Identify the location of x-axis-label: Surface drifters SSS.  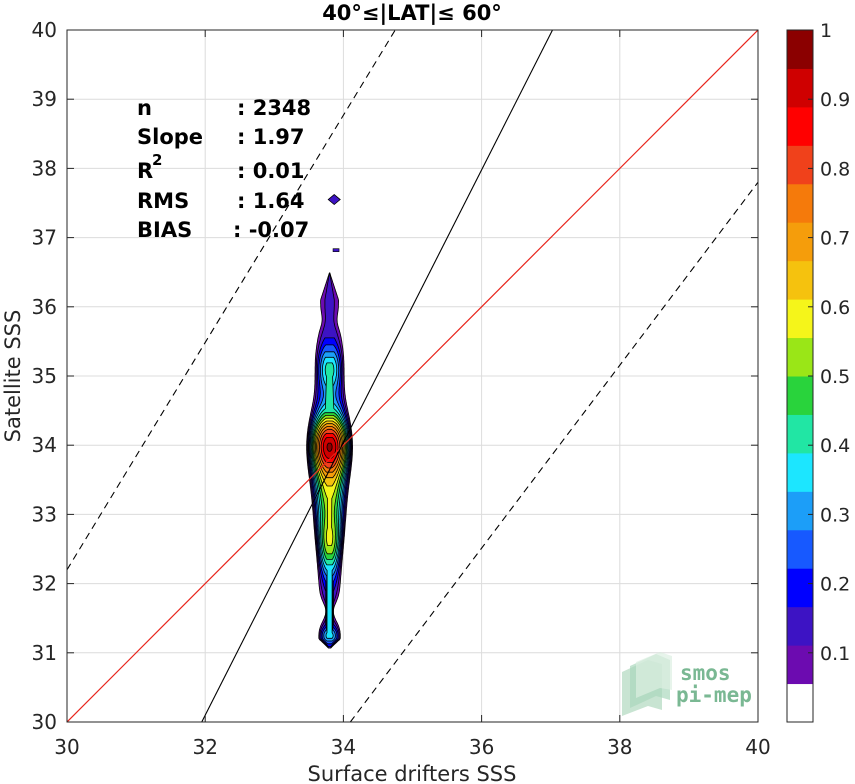
(412, 773).